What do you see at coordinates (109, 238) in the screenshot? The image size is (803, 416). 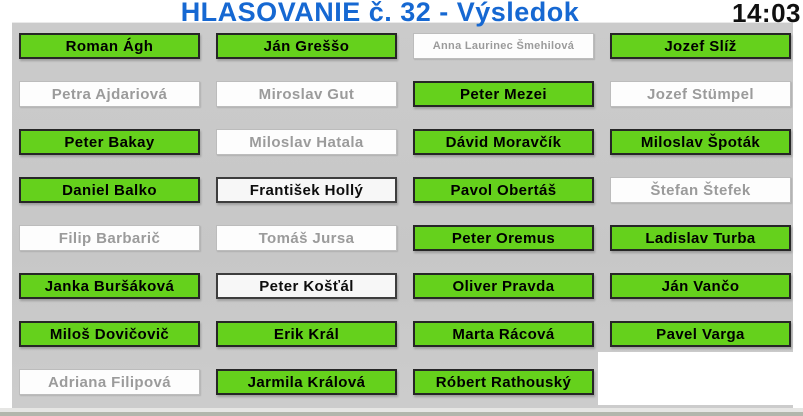 I see `member-button: Filip Barbarič` at bounding box center [109, 238].